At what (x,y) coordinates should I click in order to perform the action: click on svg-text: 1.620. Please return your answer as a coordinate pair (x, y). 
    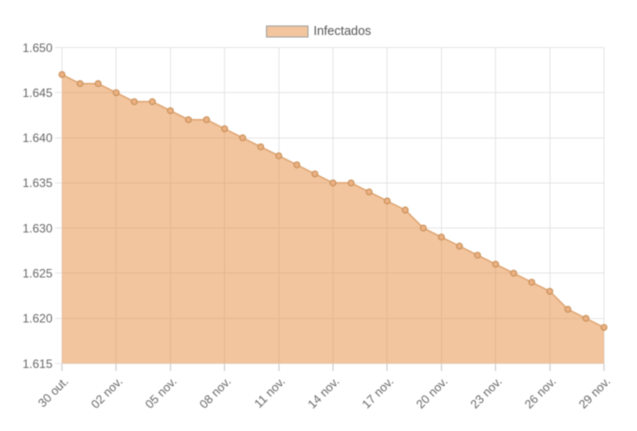
    Looking at the image, I should click on (37, 319).